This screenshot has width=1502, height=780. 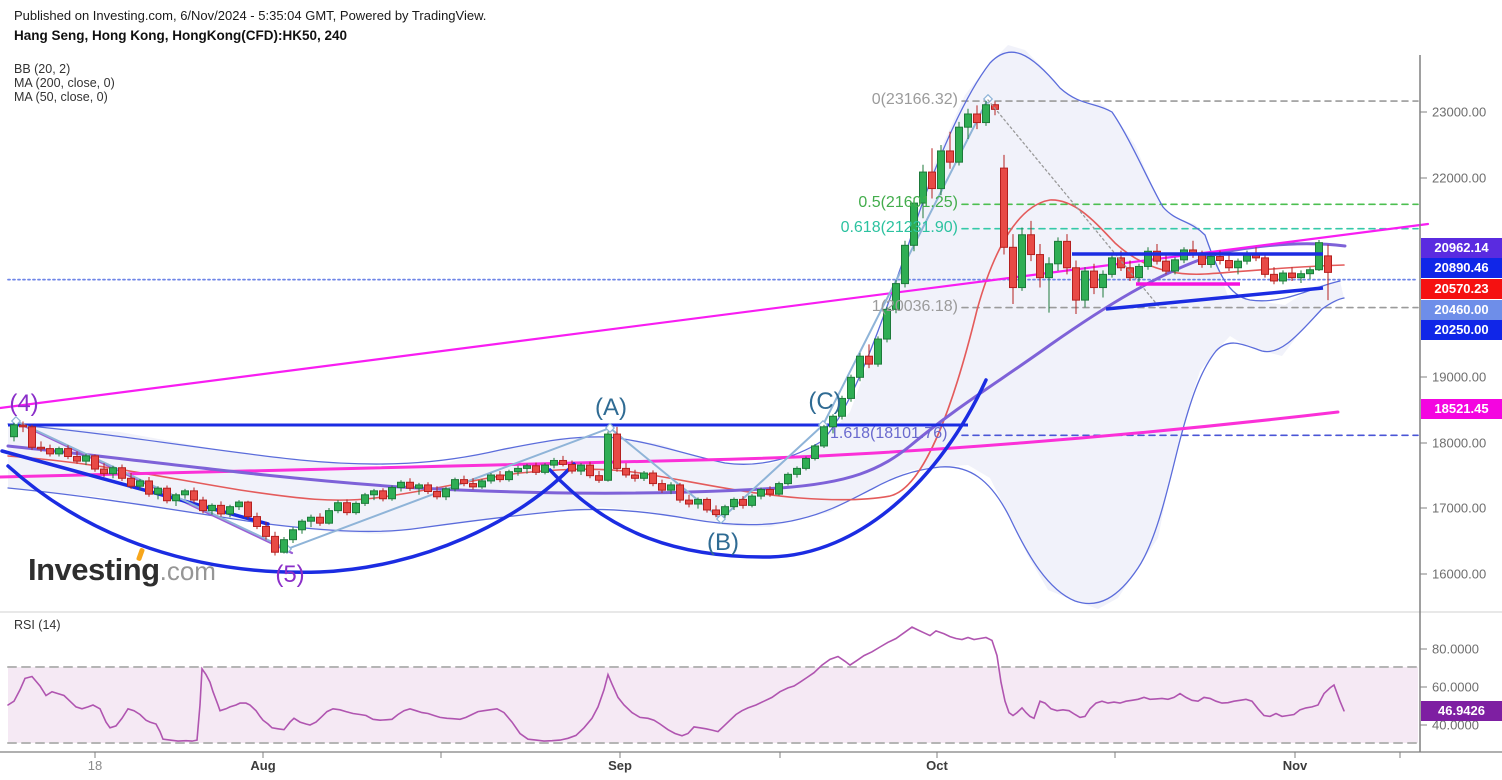 I want to click on price-chip: 20890.46, so click(x=1461, y=268).